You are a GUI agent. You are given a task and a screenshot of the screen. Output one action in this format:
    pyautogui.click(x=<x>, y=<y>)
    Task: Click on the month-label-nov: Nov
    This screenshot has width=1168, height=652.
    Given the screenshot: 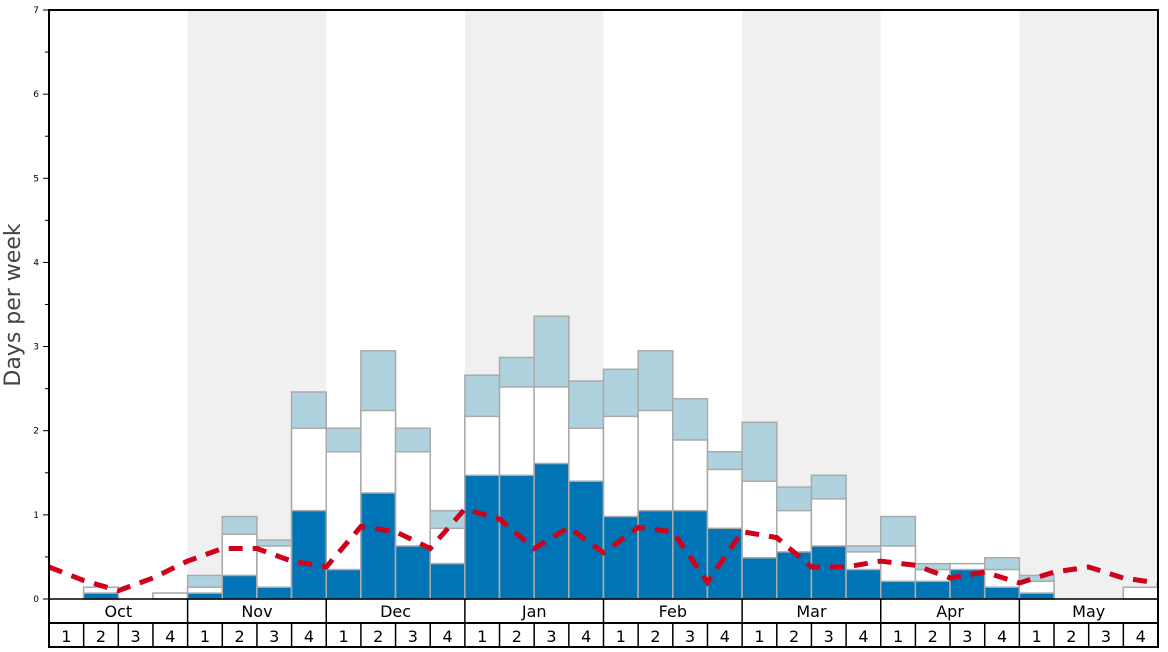 What is the action you would take?
    pyautogui.click(x=256, y=611)
    